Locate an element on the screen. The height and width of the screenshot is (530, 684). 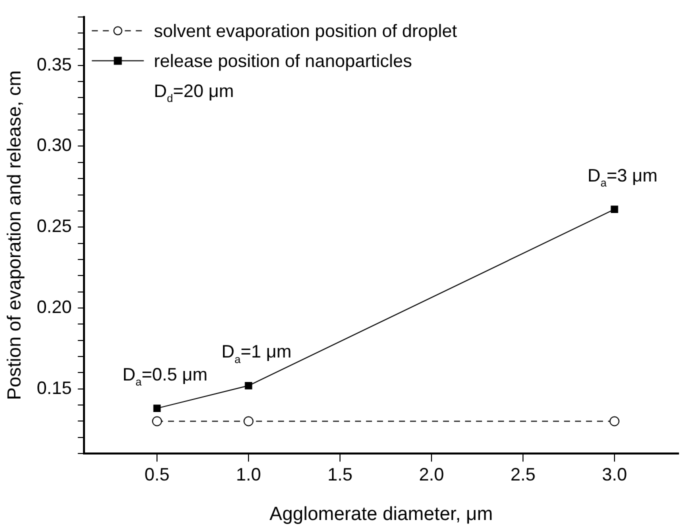
legend-label: solvent evaporation position of droplet is located at coordinates (306, 30).